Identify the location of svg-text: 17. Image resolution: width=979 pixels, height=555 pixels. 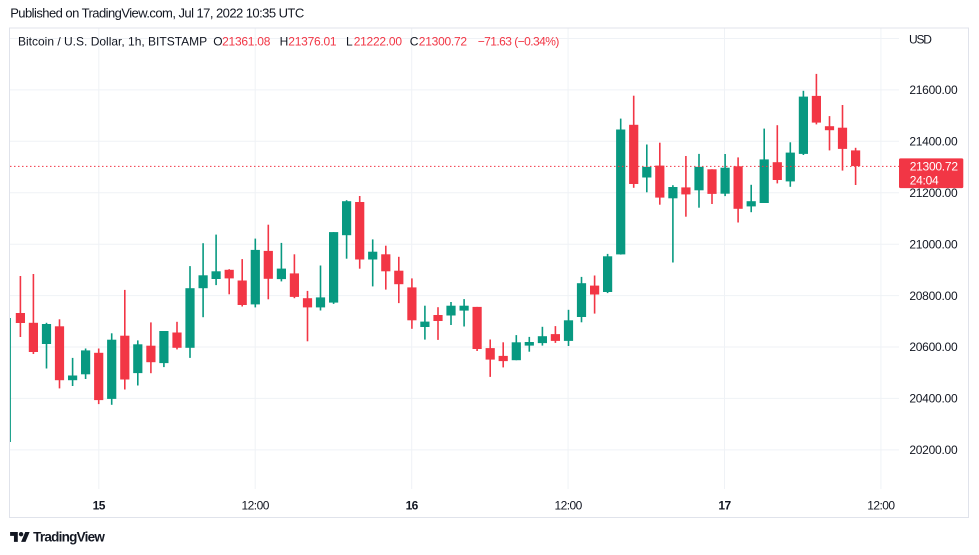
(724, 506).